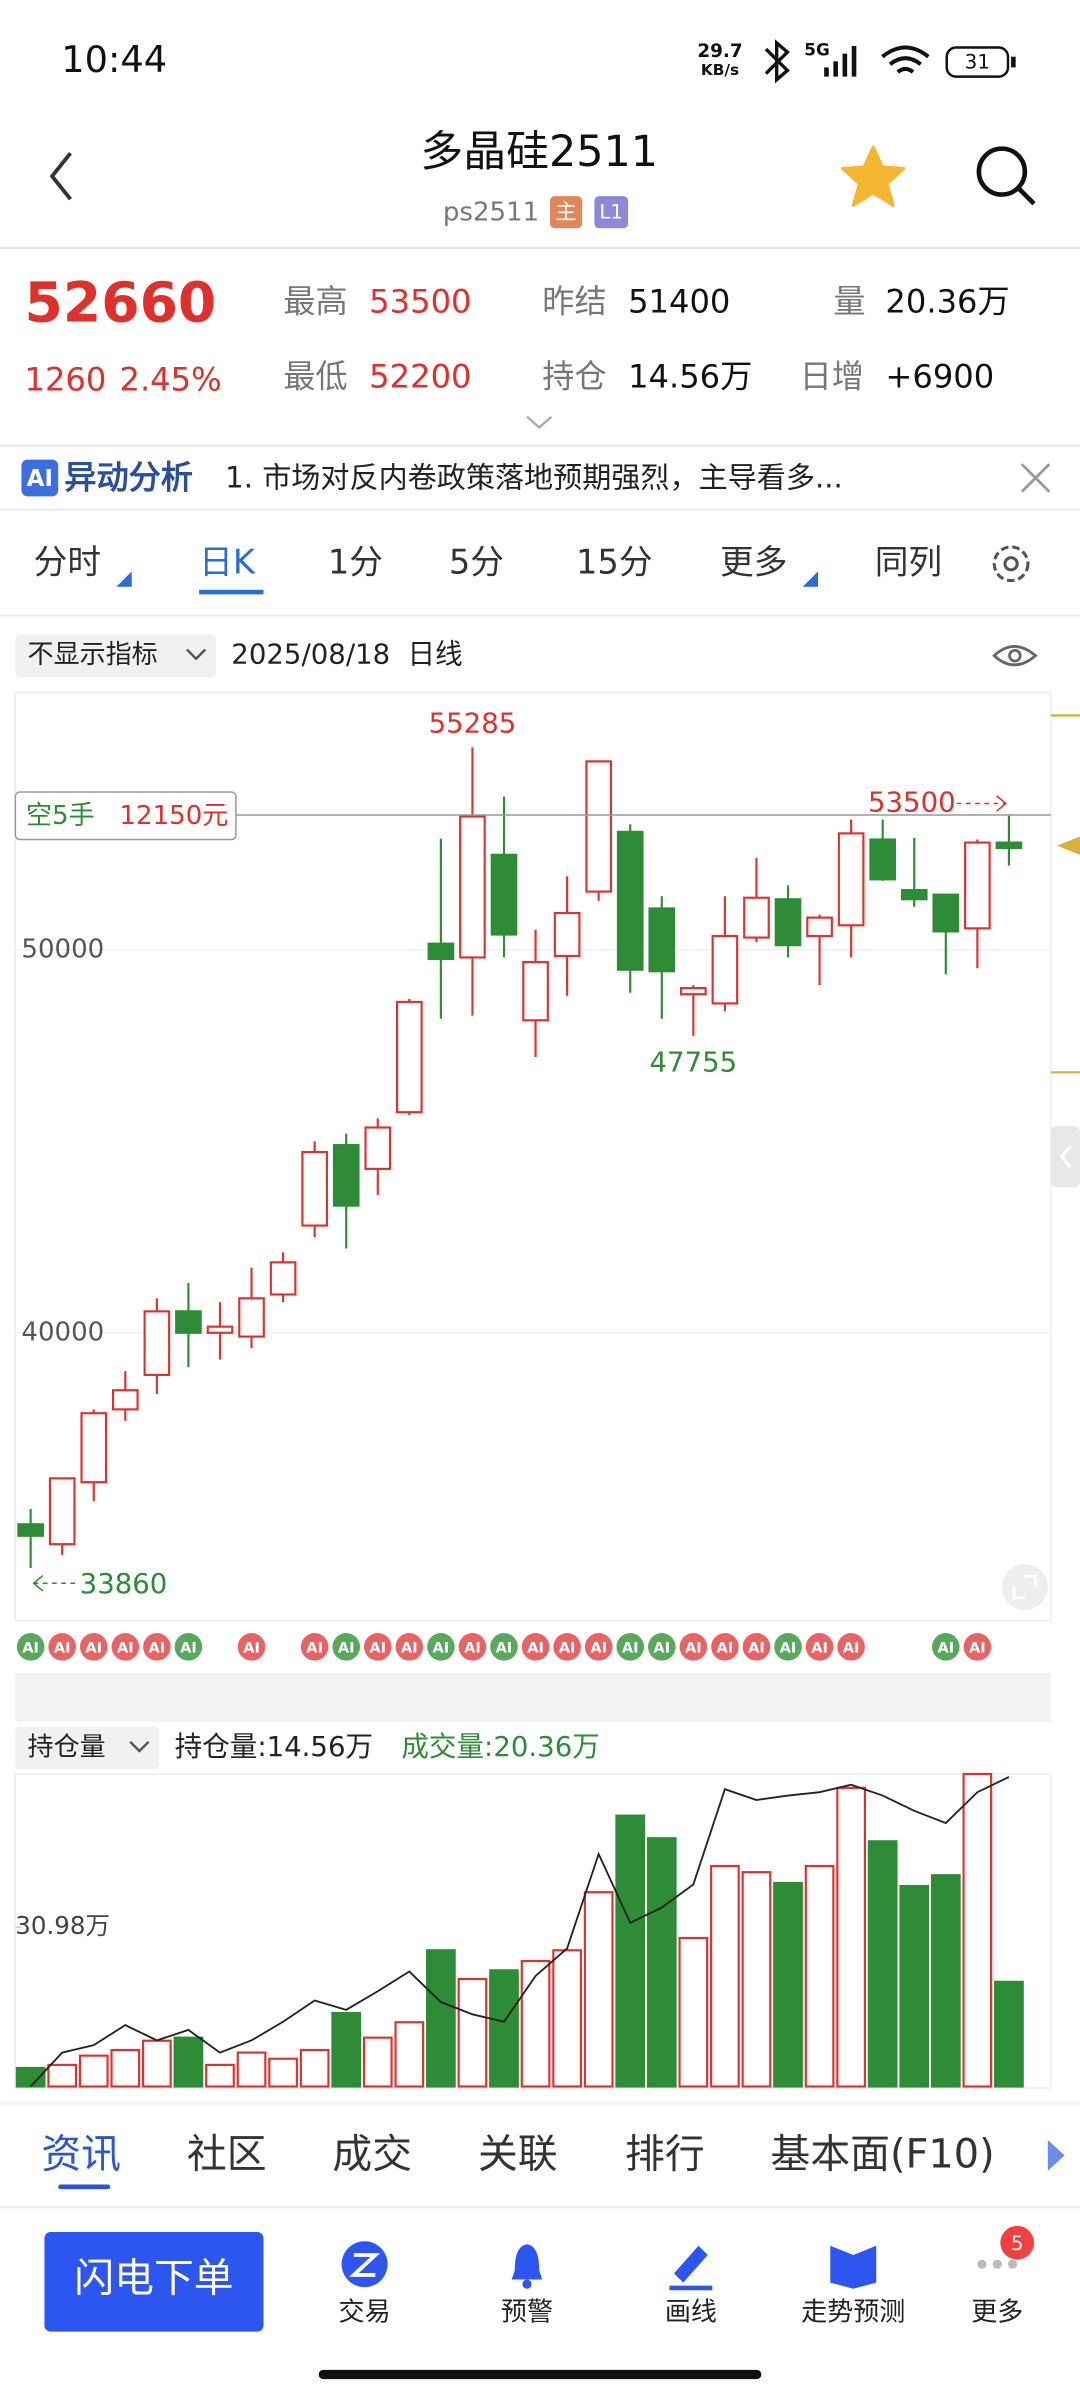  I want to click on field-label: 持仓, so click(574, 376).